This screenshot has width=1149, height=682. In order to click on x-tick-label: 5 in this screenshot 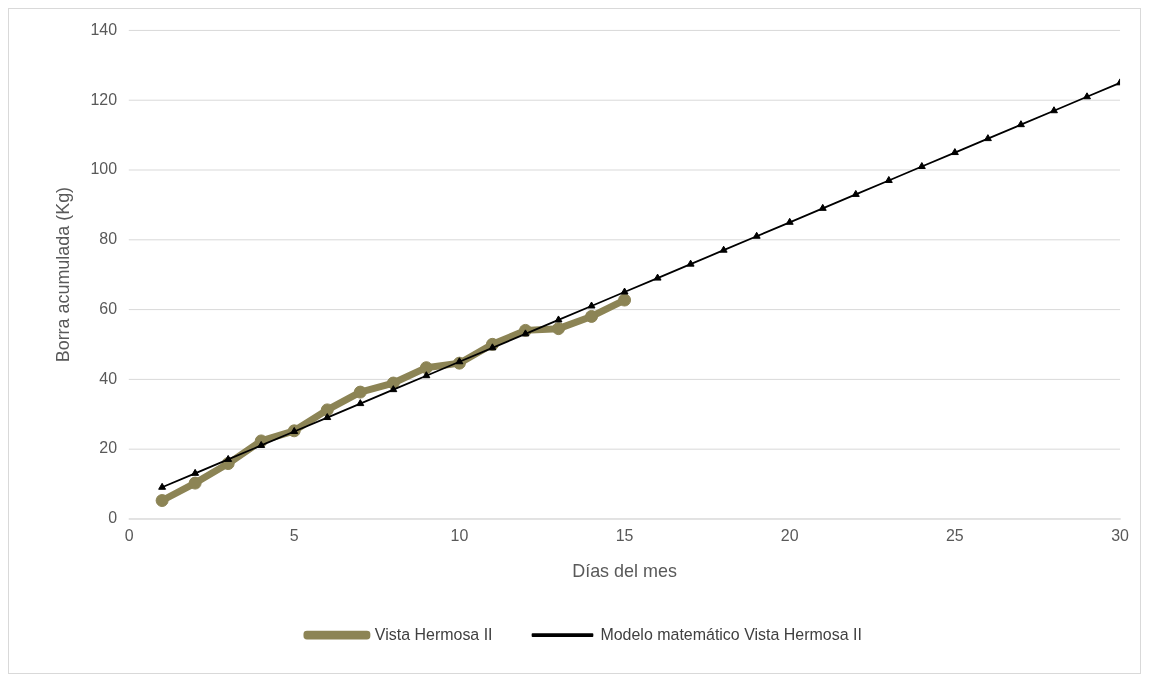, I will do `click(294, 535)`.